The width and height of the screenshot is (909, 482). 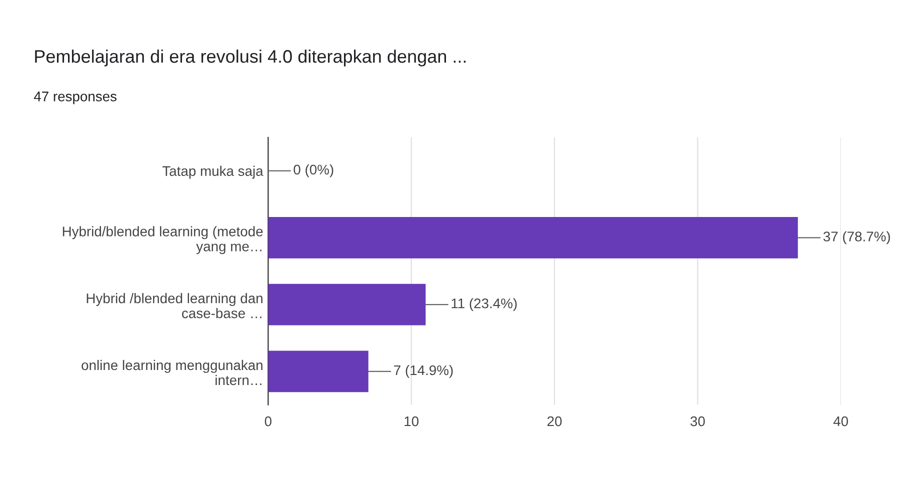 What do you see at coordinates (856, 237) in the screenshot?
I see `data-label: 37 (78.7%)` at bounding box center [856, 237].